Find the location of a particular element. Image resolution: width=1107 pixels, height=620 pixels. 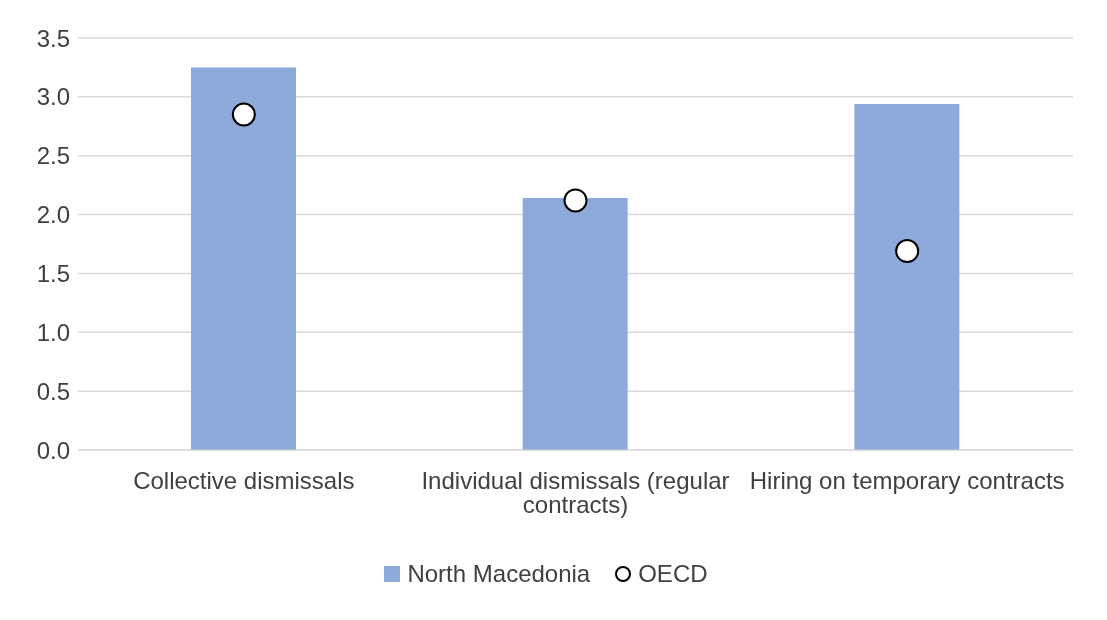

y-tick-label: 3.0 is located at coordinates (53, 97).